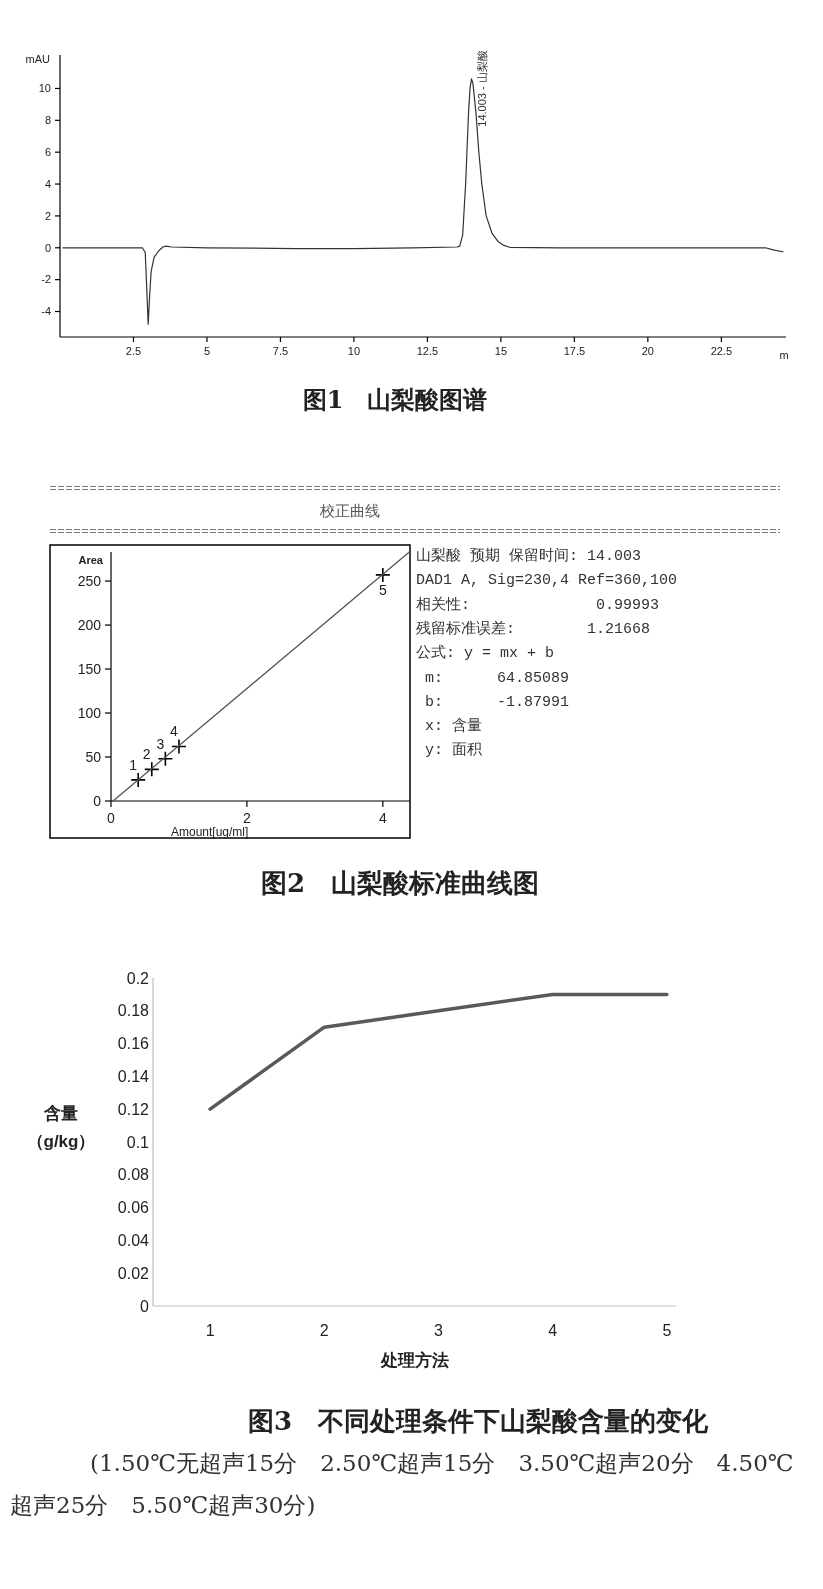  I want to click on text: 相关性: 0.99993, so click(538, 604).